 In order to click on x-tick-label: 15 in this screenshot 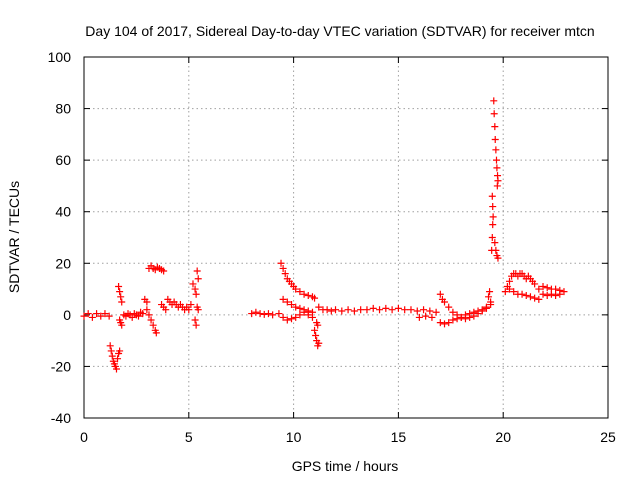, I will do `click(399, 437)`.